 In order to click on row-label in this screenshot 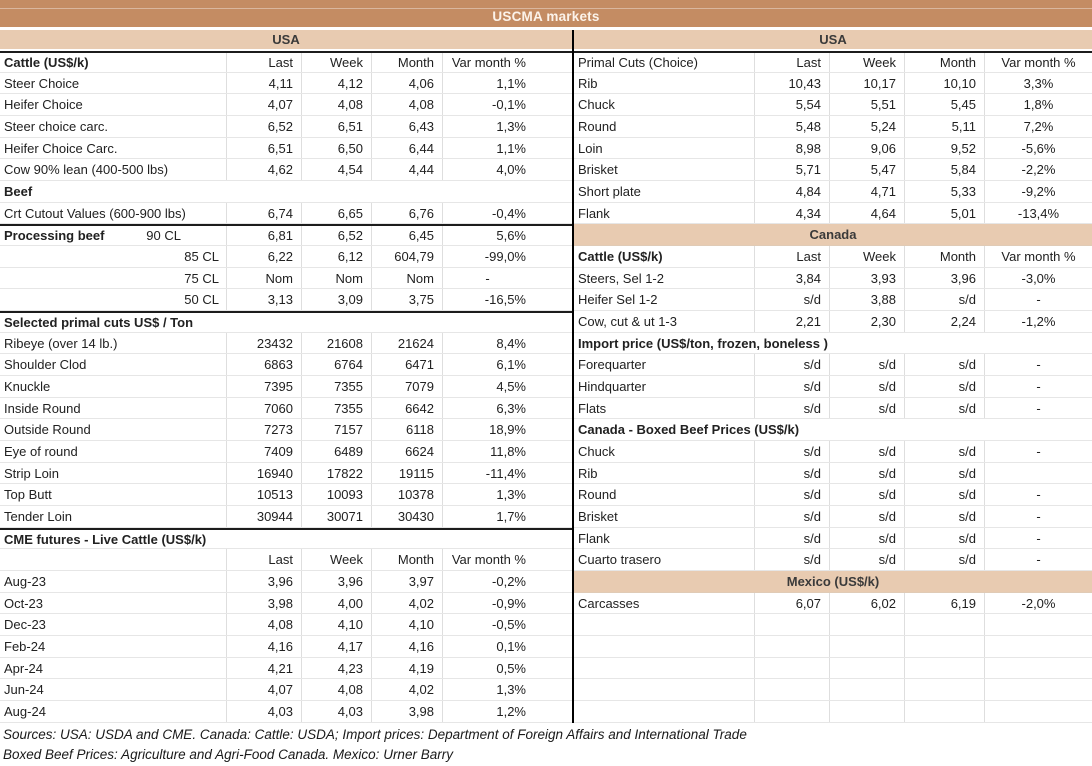, I will do `click(664, 711)`.